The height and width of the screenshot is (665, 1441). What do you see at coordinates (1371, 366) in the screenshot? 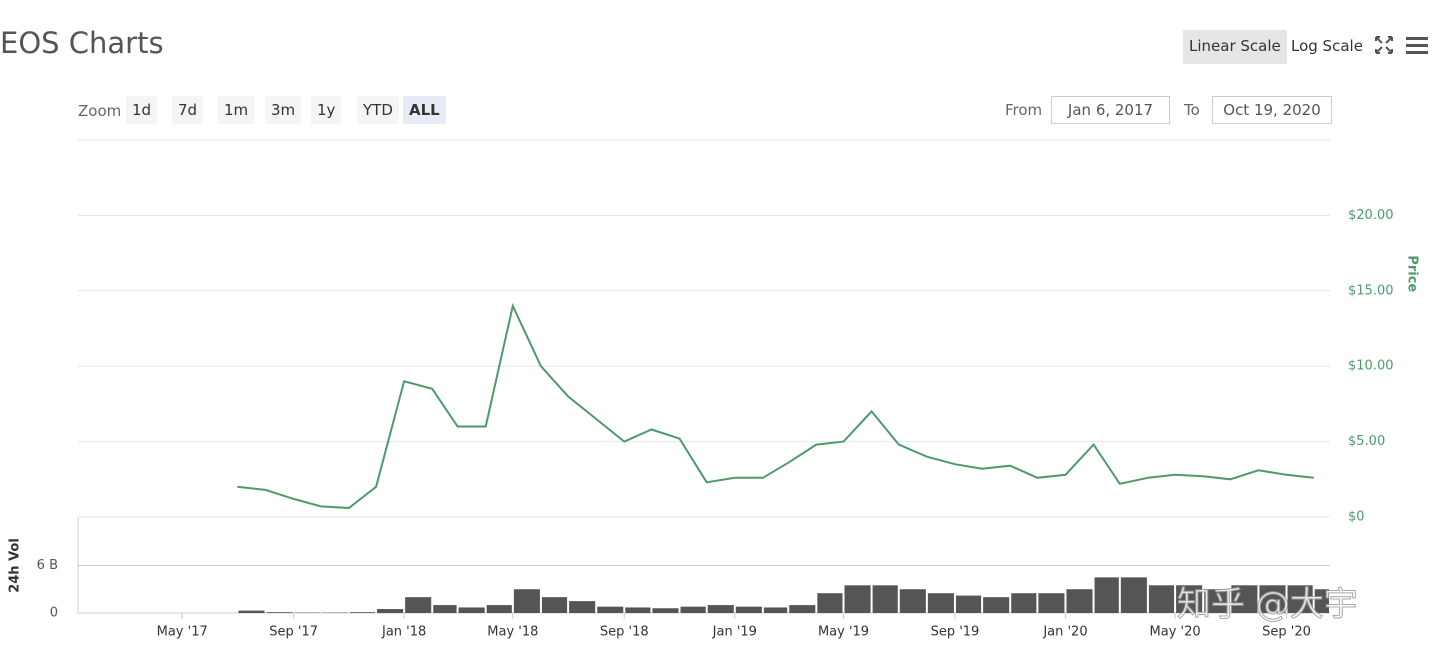
I see `y-tick-label: $10.00` at bounding box center [1371, 366].